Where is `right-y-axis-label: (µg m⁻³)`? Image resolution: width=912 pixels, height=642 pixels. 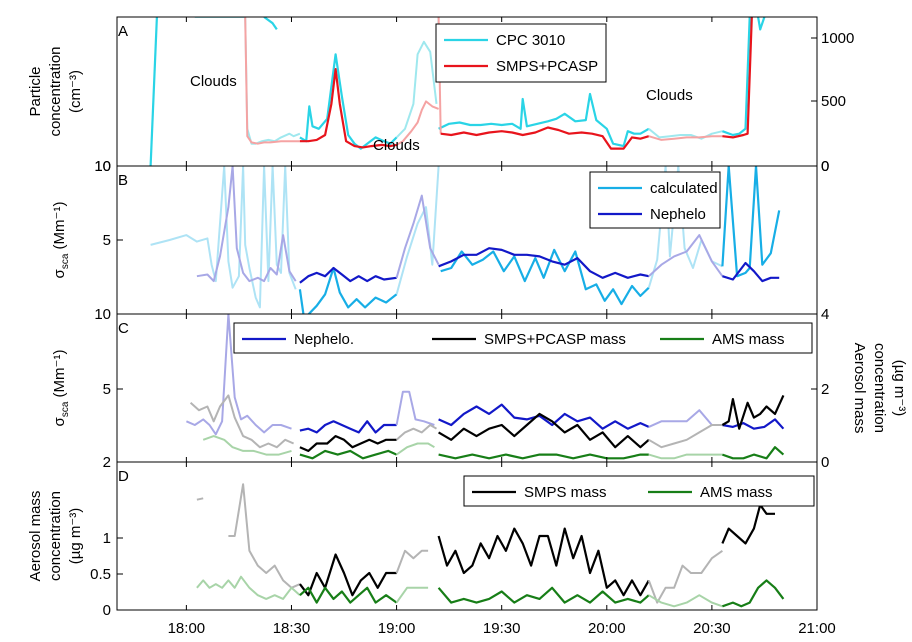
right-y-axis-label: (µg m⁻³) is located at coordinates (899, 388).